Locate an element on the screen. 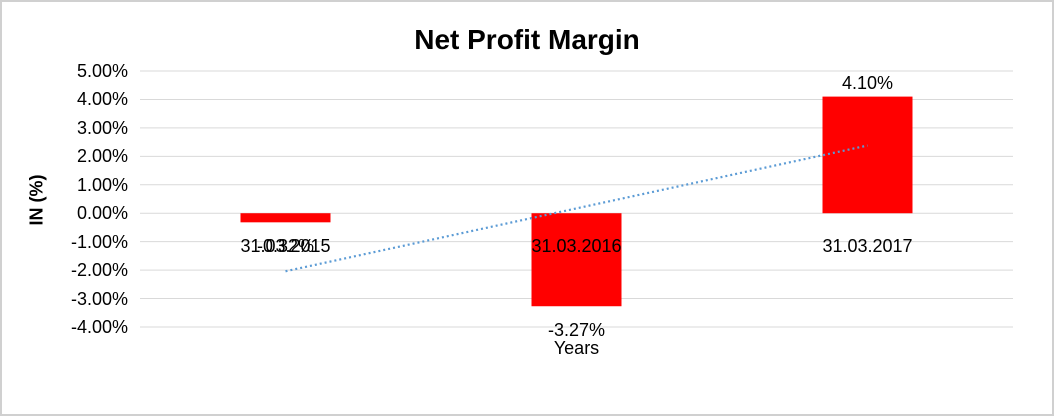  y-tick-label: 5.00% is located at coordinates (102, 71).